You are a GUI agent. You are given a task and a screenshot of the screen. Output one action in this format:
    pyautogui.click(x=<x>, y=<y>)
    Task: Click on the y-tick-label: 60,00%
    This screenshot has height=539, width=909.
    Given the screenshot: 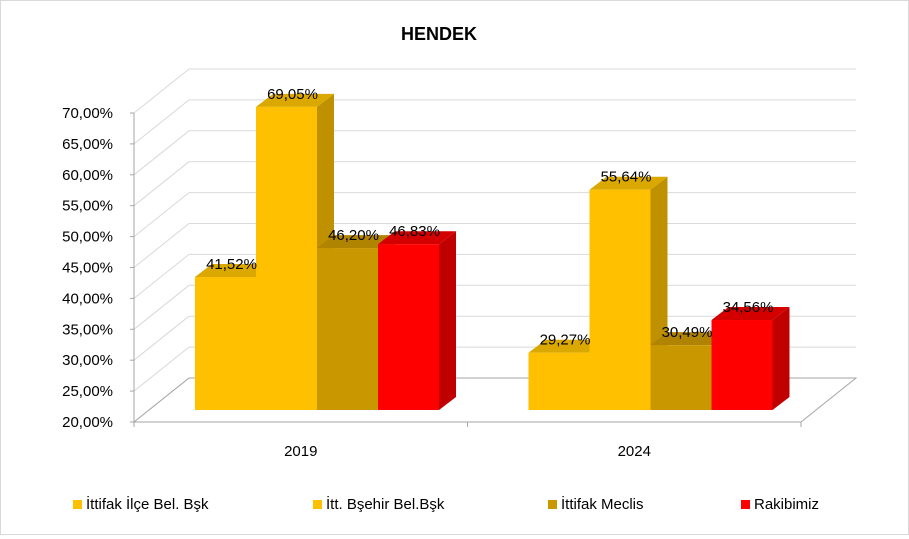 What is the action you would take?
    pyautogui.click(x=87, y=175)
    